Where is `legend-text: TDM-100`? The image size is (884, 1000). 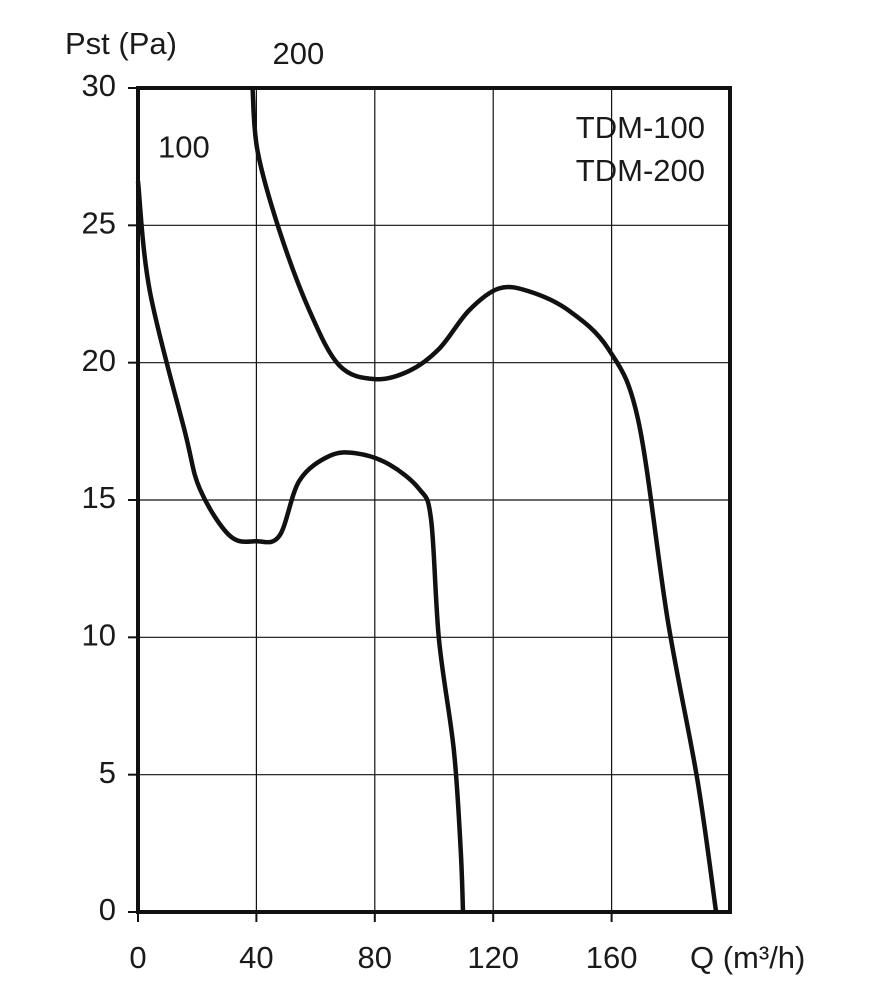 legend-text: TDM-100 is located at coordinates (640, 127).